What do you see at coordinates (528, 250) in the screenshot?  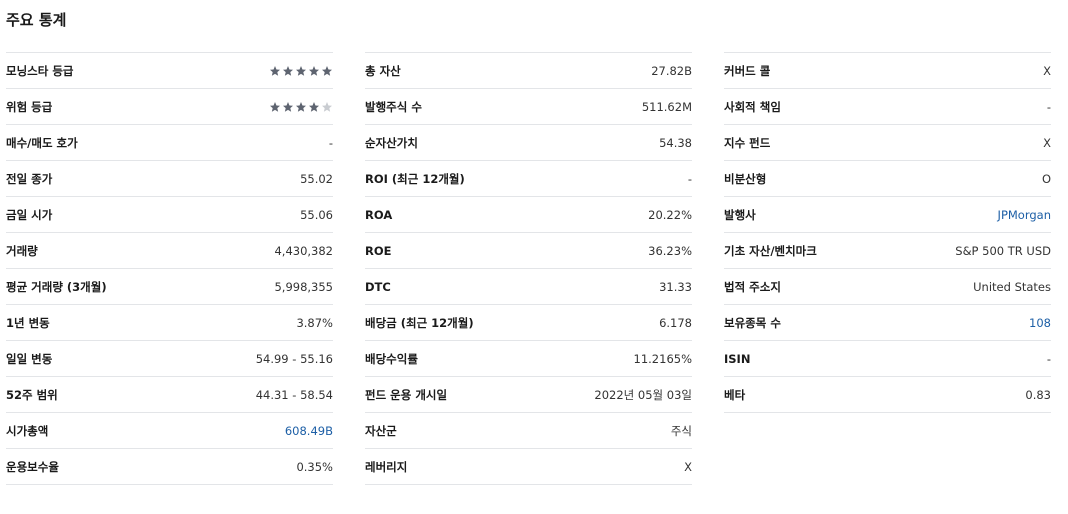 I see `stat-row: ROE 36.23%` at bounding box center [528, 250].